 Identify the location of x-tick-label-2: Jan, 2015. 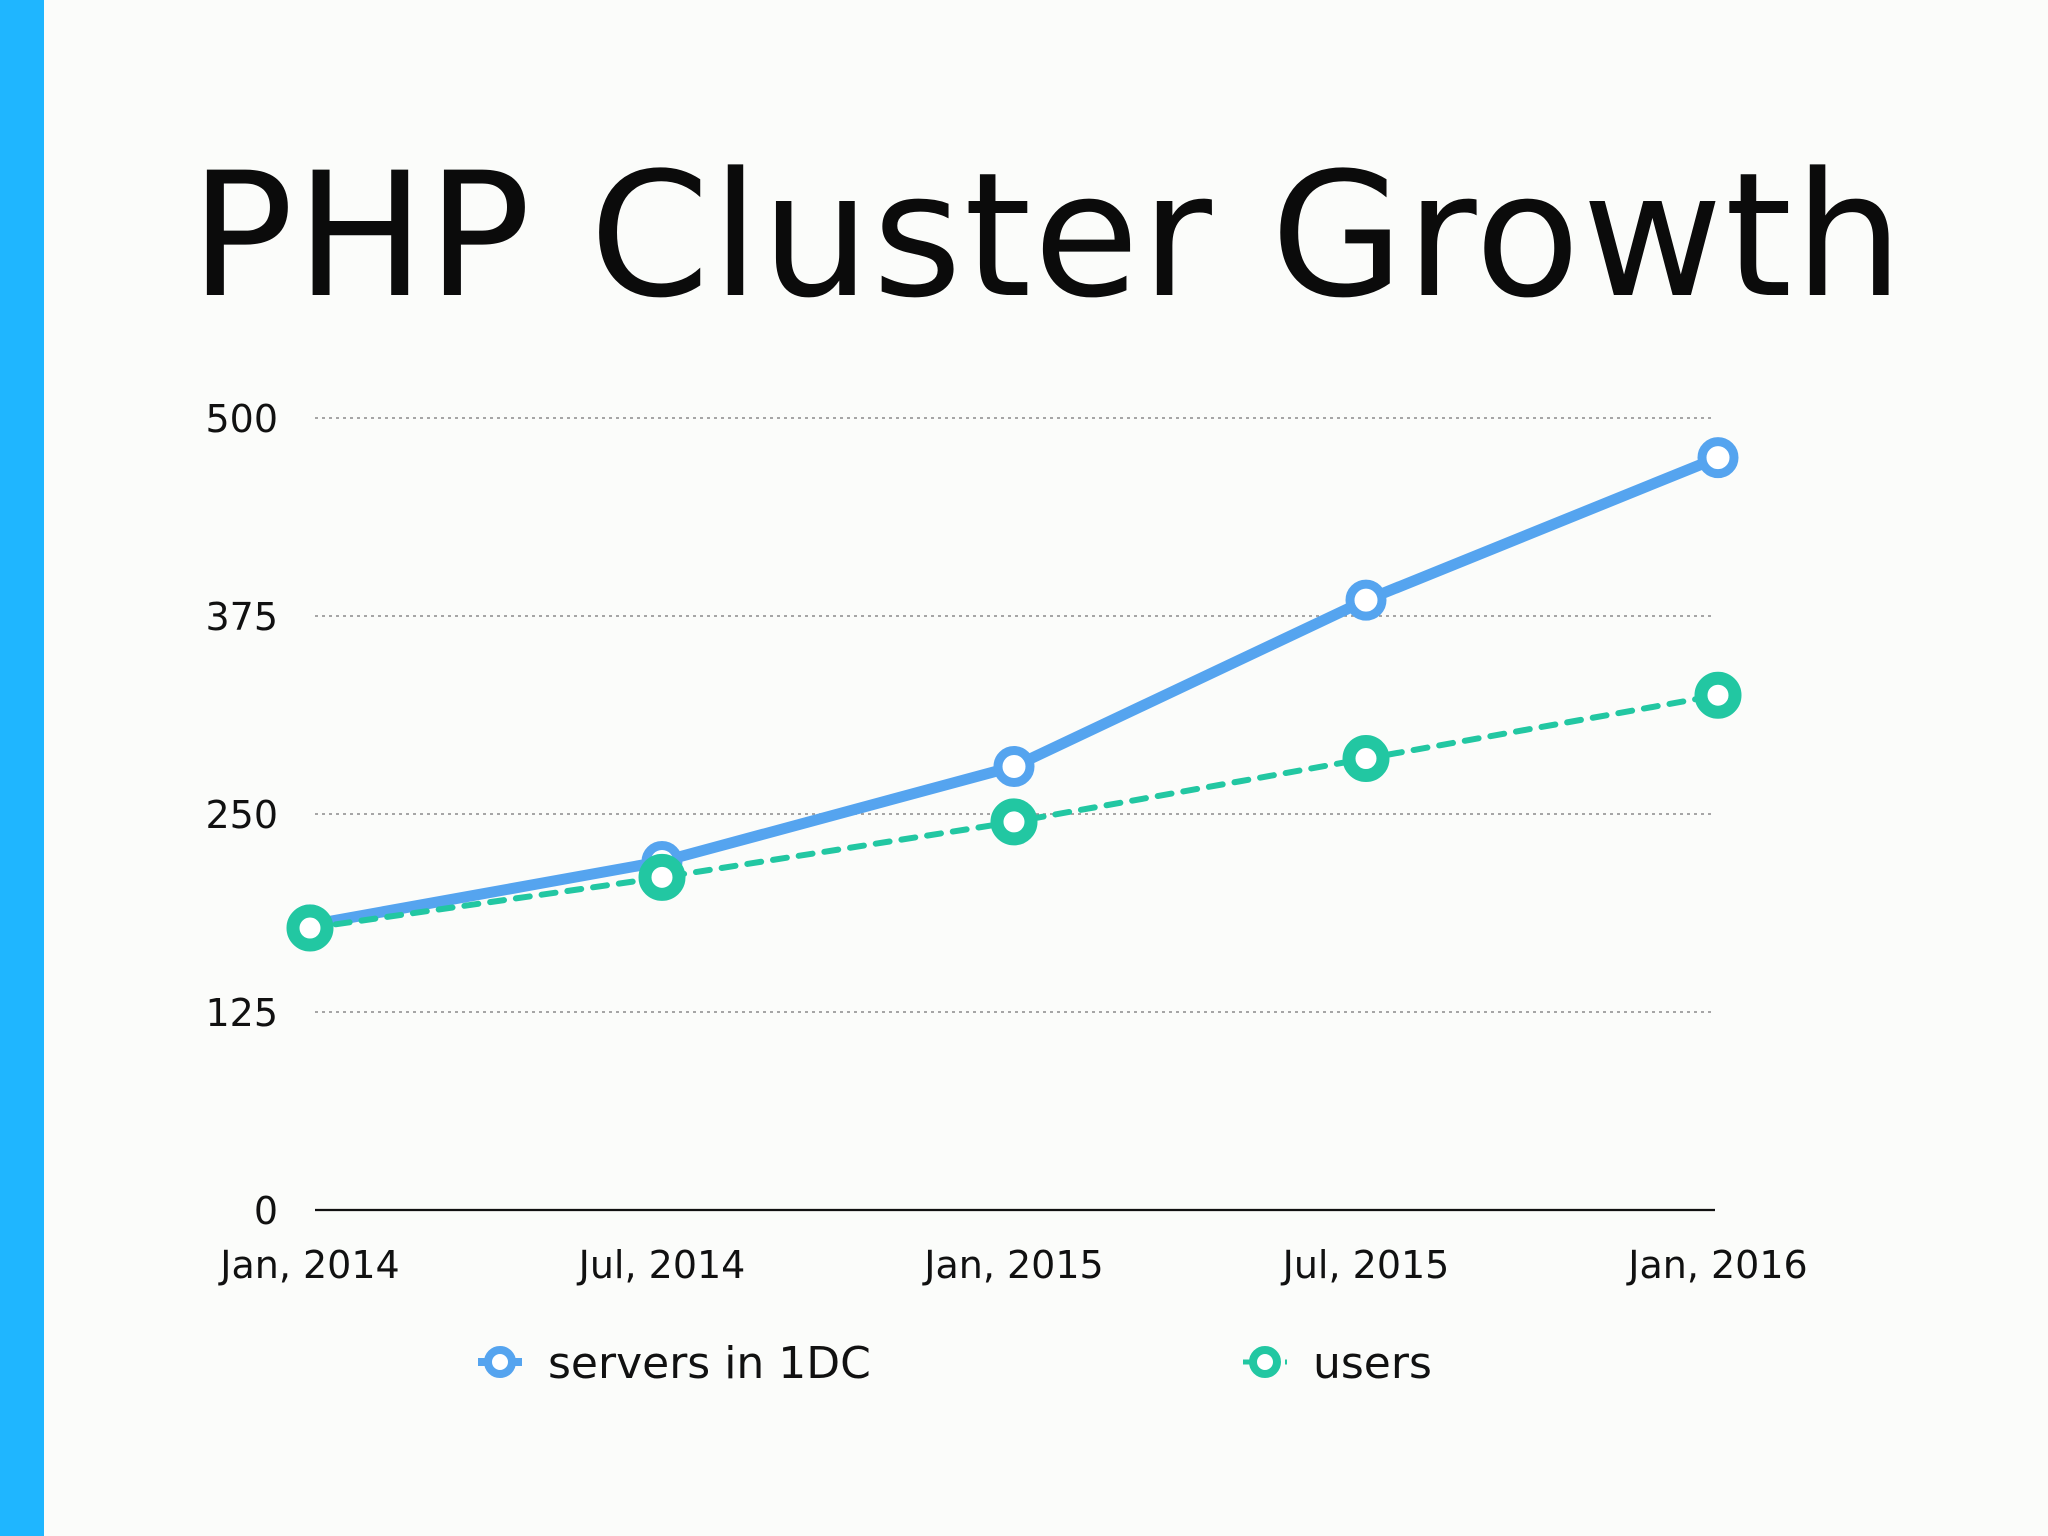
(1012, 1265).